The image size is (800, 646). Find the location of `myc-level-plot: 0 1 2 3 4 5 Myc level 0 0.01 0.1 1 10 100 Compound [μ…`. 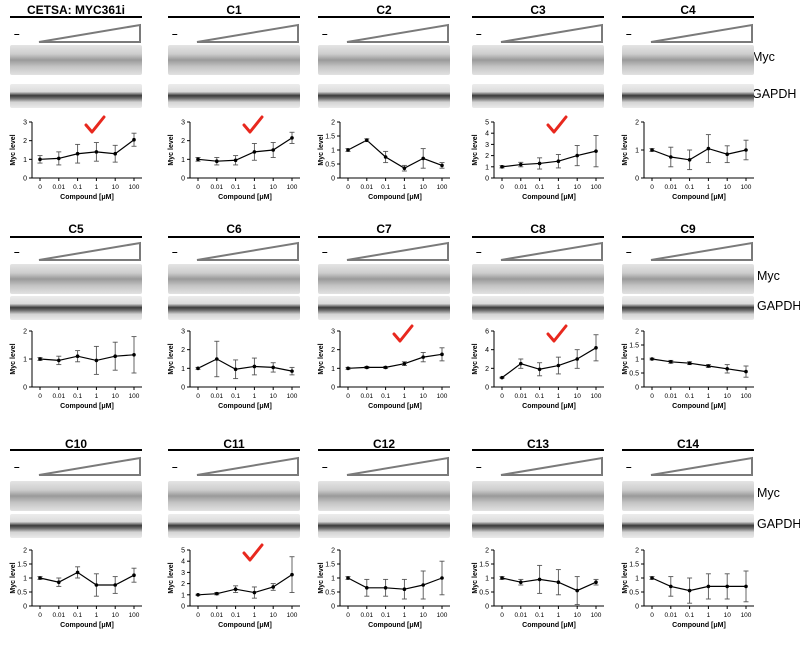

myc-level-plot: 0 1 2 3 4 5 Myc level 0 0.01 0.1 1 10 100 Compound [μ… is located at coordinates (538, 160).